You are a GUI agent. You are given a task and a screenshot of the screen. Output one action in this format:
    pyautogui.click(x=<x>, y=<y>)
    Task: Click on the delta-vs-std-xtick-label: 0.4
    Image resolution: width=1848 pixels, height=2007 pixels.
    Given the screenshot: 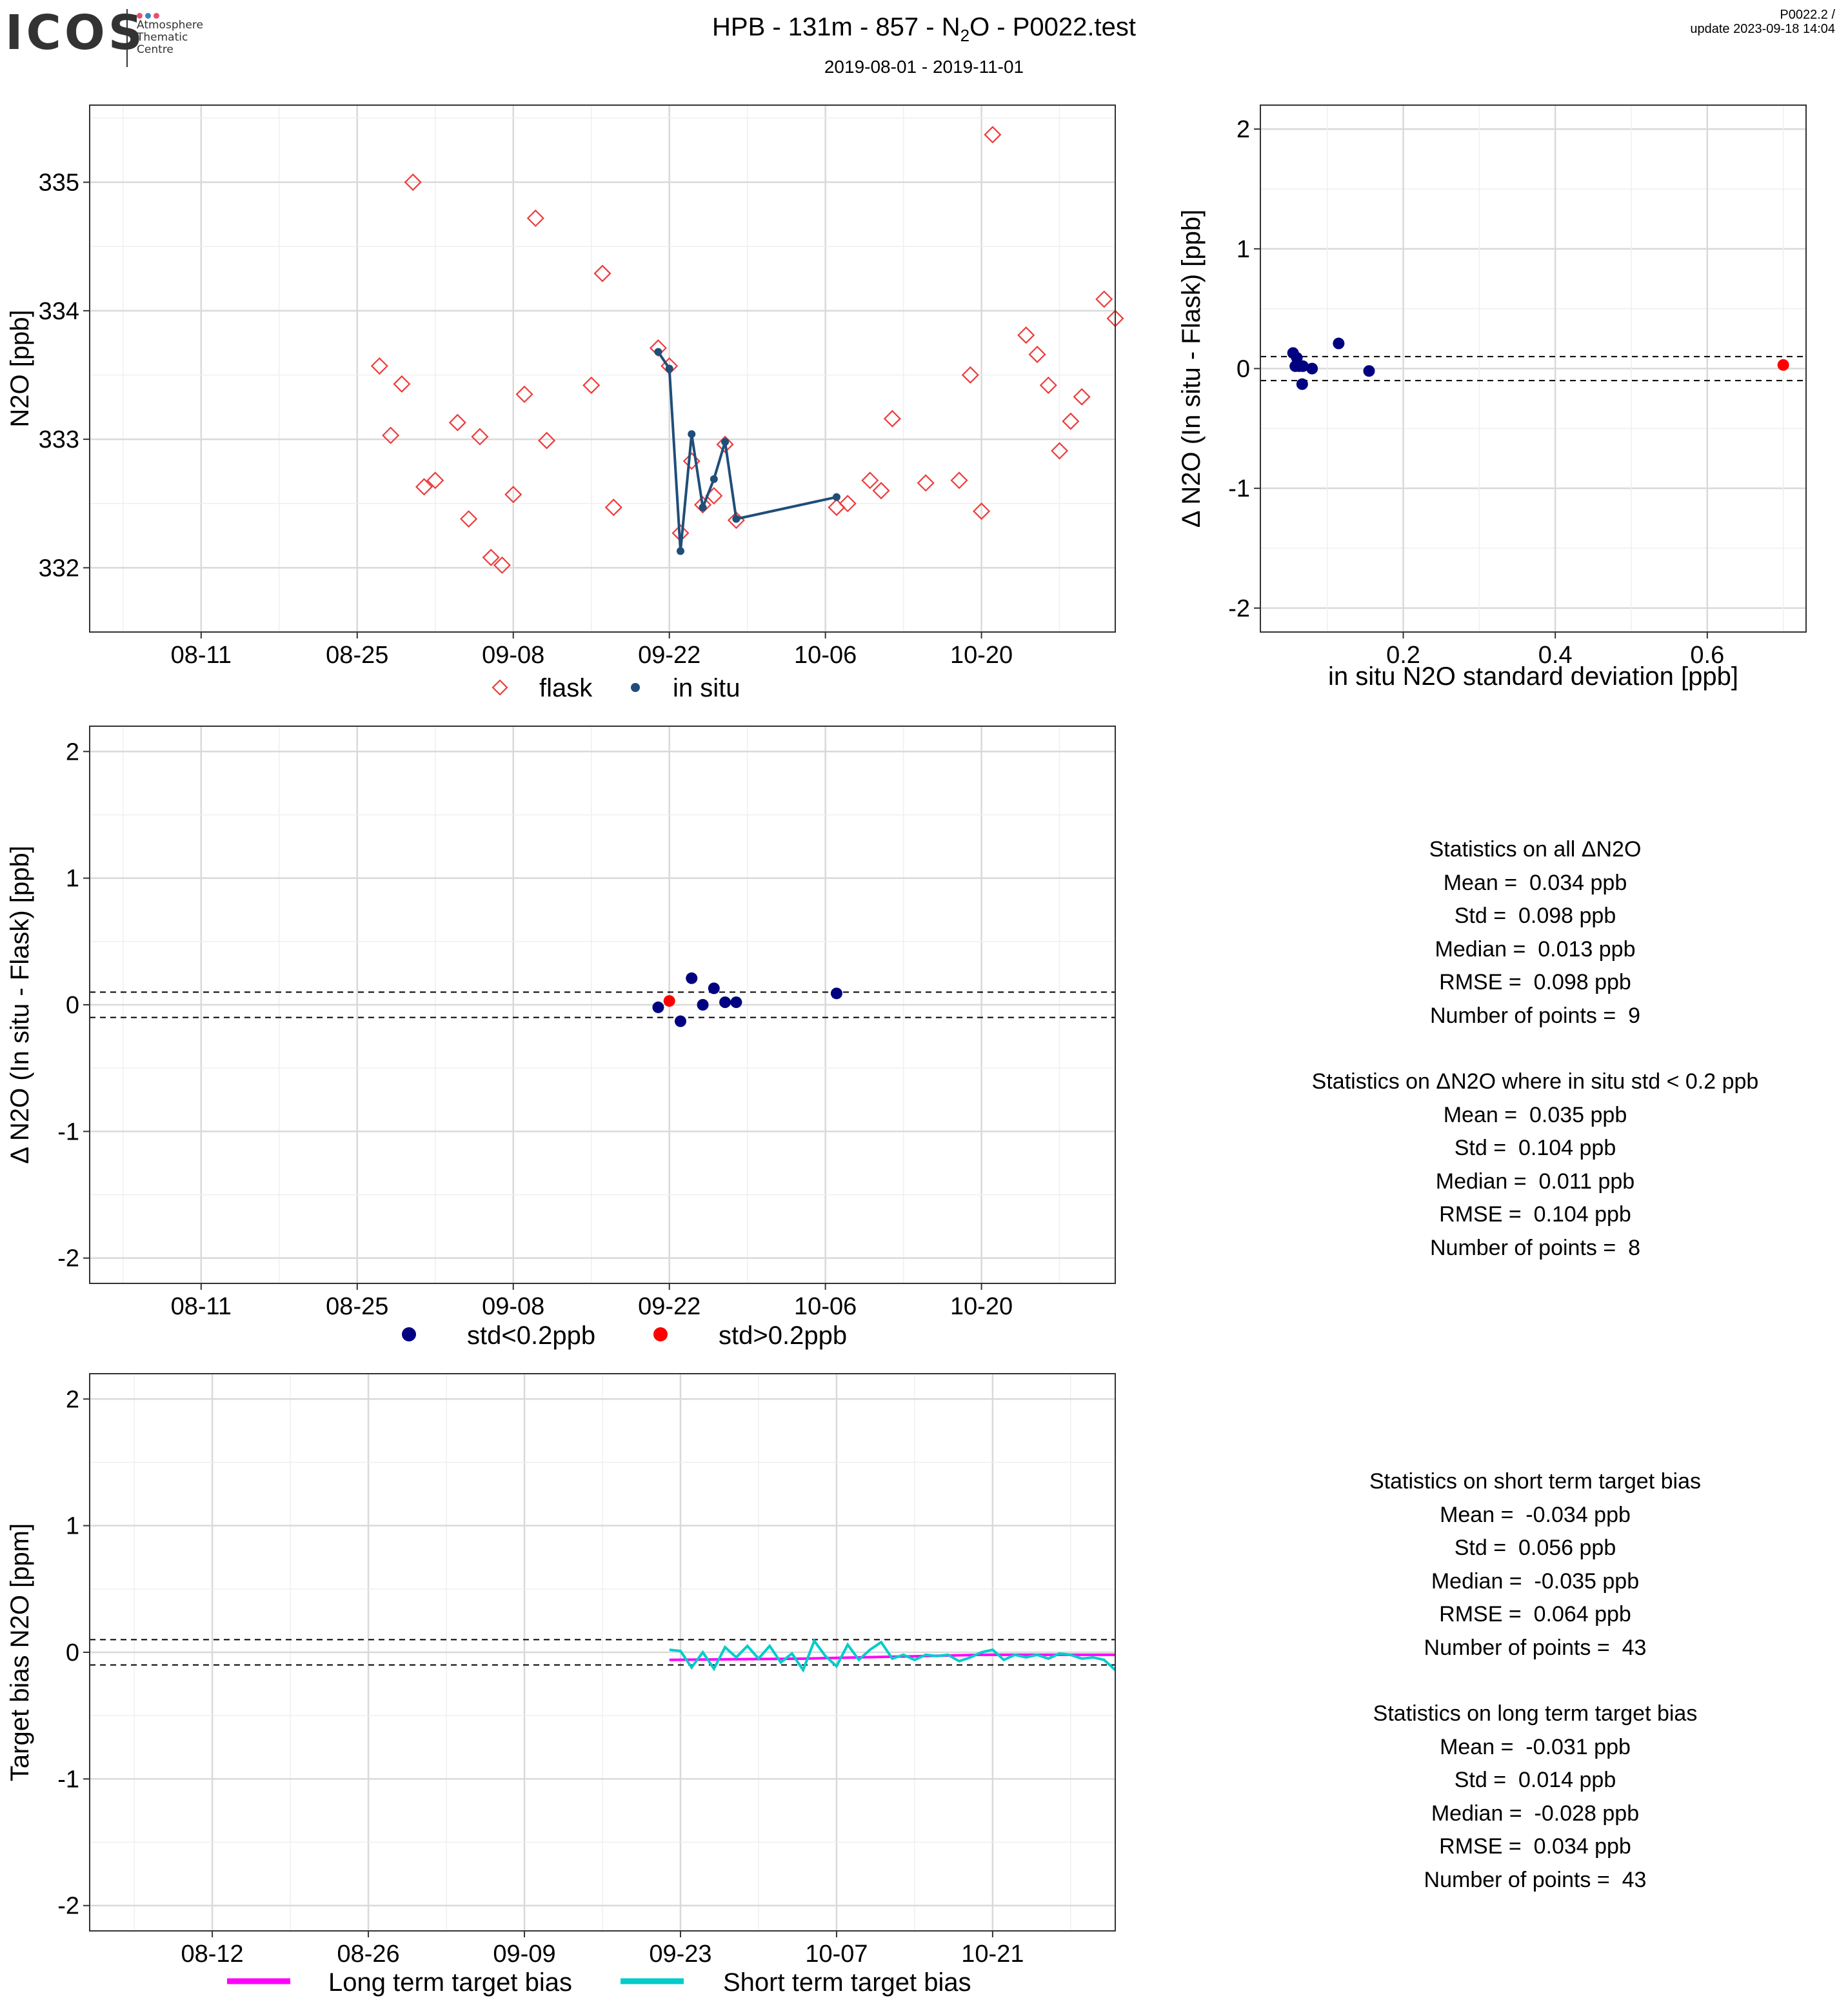 What is the action you would take?
    pyautogui.click(x=1556, y=655)
    